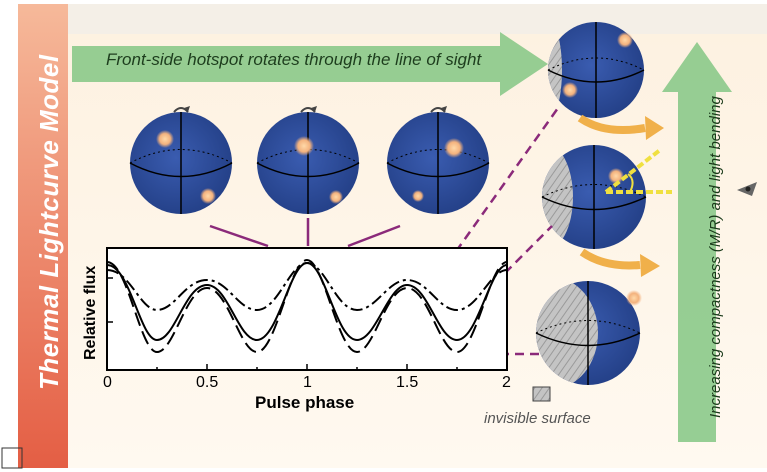 The image size is (767, 472). Describe the element at coordinates (307, 323) in the screenshot. I see `plot-ticks` at that location.